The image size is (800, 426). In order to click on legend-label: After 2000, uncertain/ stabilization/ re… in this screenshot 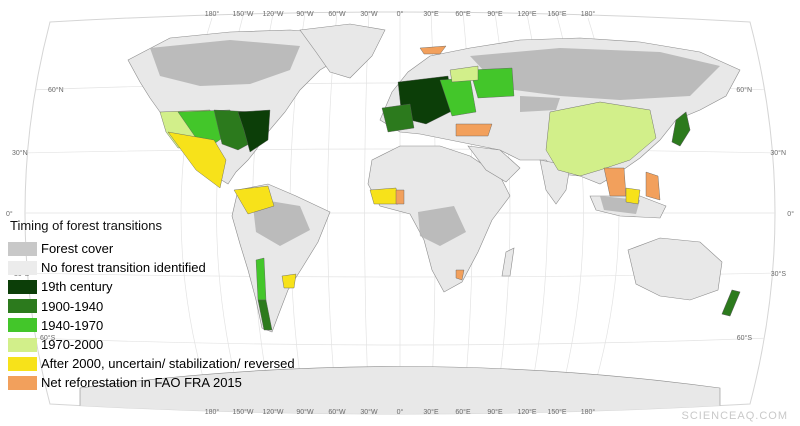, I will do `click(168, 364)`.